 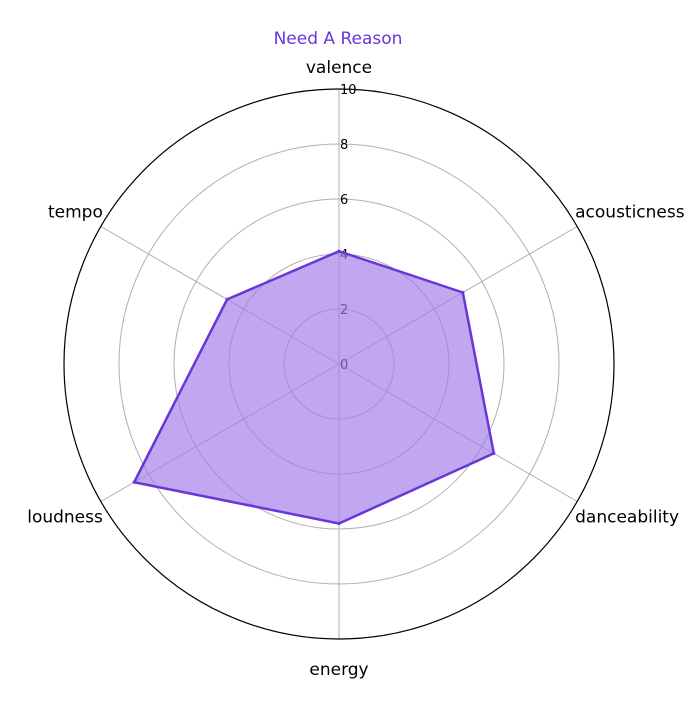 I want to click on axis-label-loudness: loudness, so click(x=65, y=518).